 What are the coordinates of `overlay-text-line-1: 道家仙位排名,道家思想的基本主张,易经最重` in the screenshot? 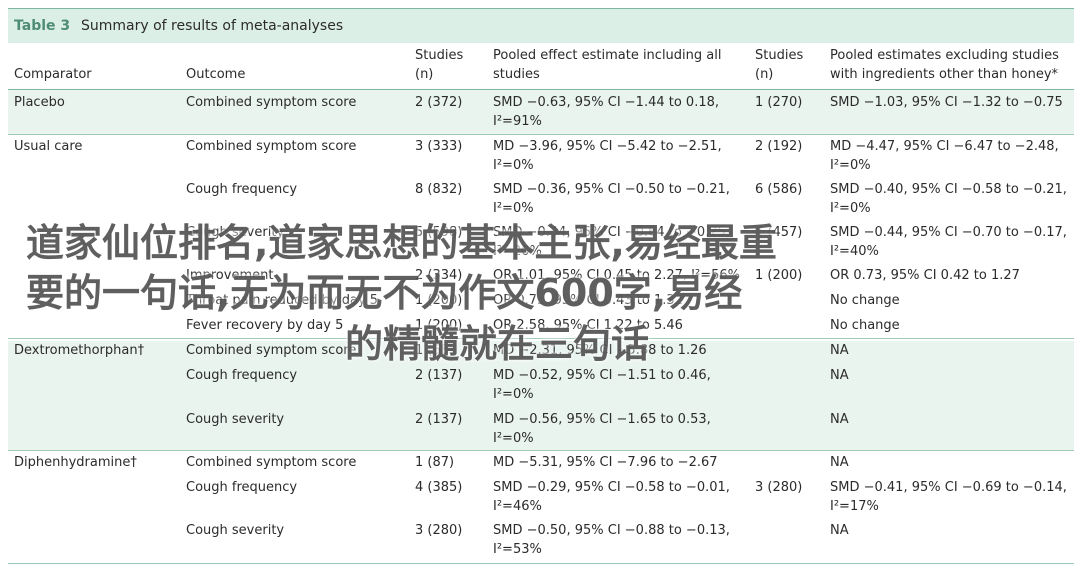 It's located at (401, 243).